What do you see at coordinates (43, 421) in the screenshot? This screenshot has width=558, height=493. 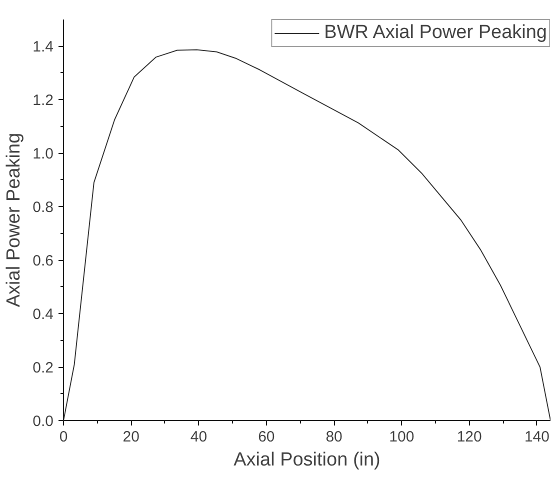 I see `y-tick-label: 0.0` at bounding box center [43, 421].